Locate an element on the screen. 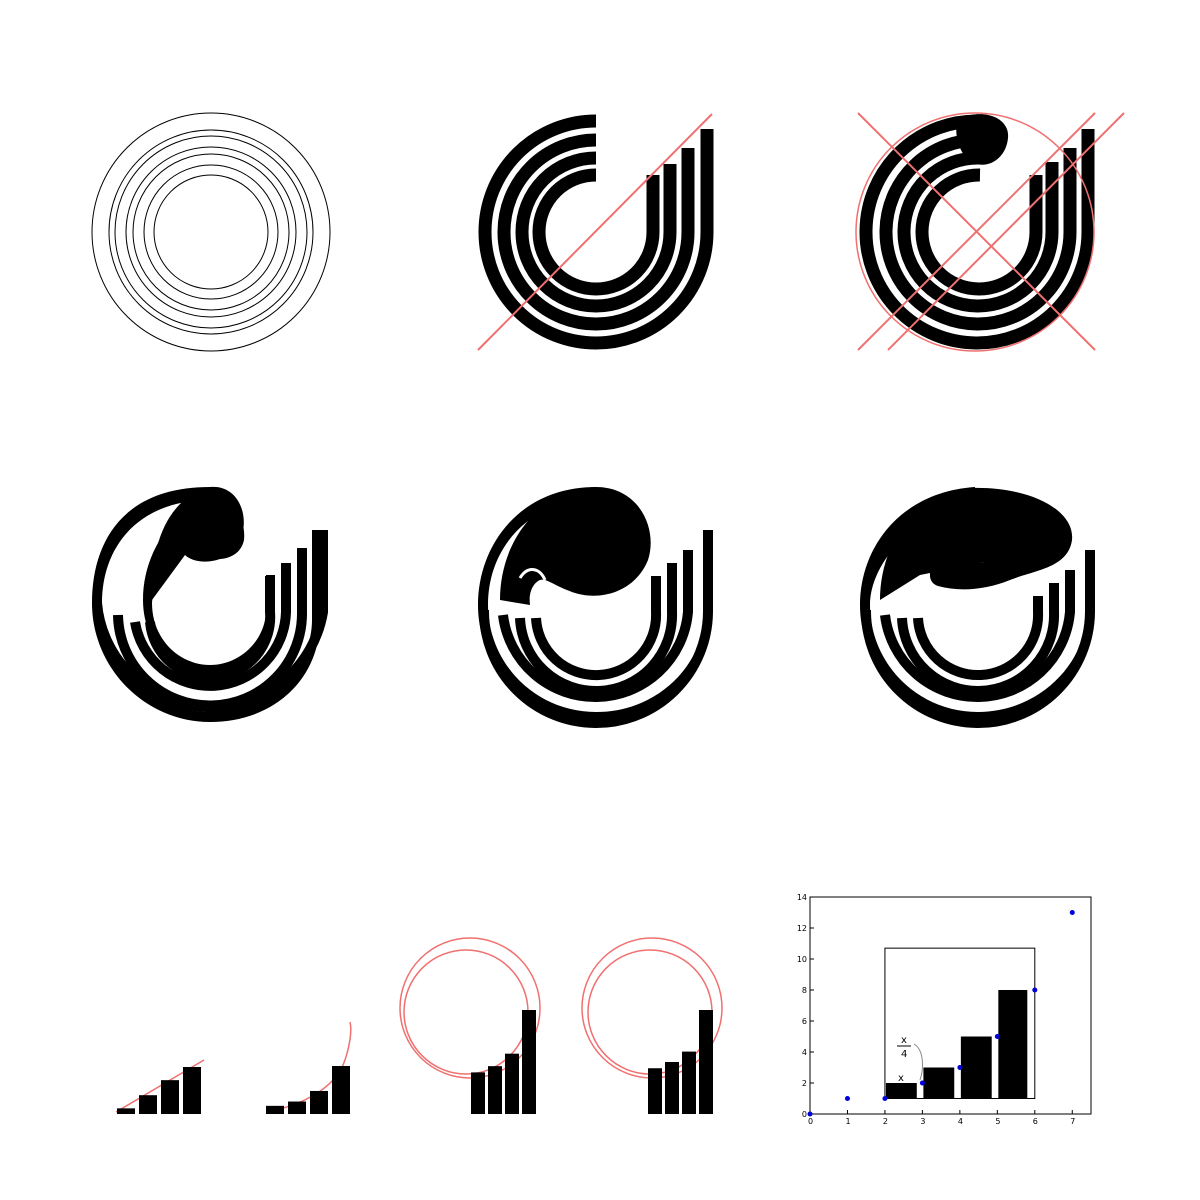 The image size is (1200, 1200). y-tick-label: 2 is located at coordinates (804, 1083).